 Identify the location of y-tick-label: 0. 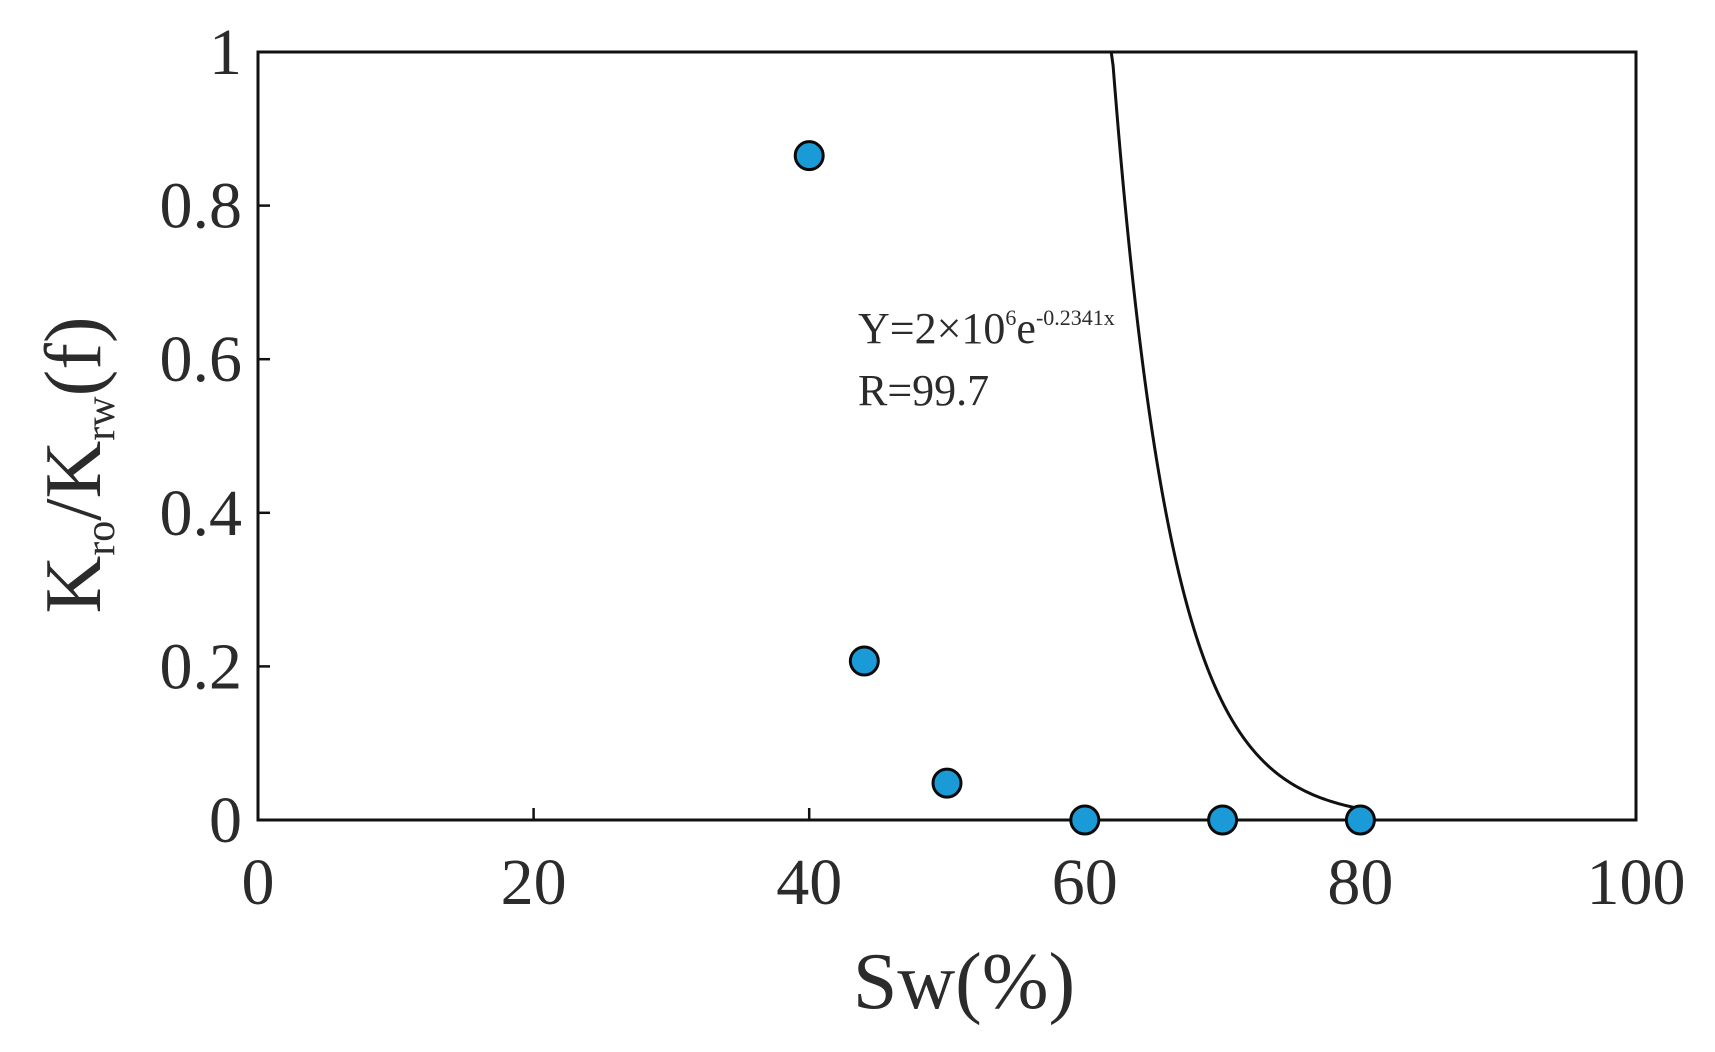
(225, 820).